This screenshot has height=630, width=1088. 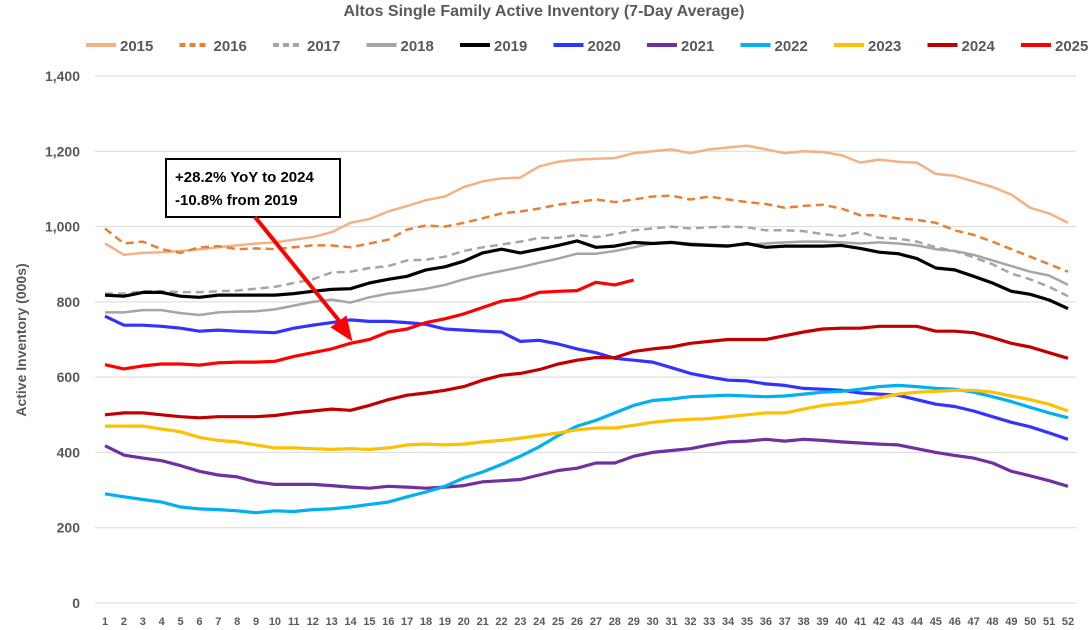 I want to click on series-line-2018, so click(x=587, y=278).